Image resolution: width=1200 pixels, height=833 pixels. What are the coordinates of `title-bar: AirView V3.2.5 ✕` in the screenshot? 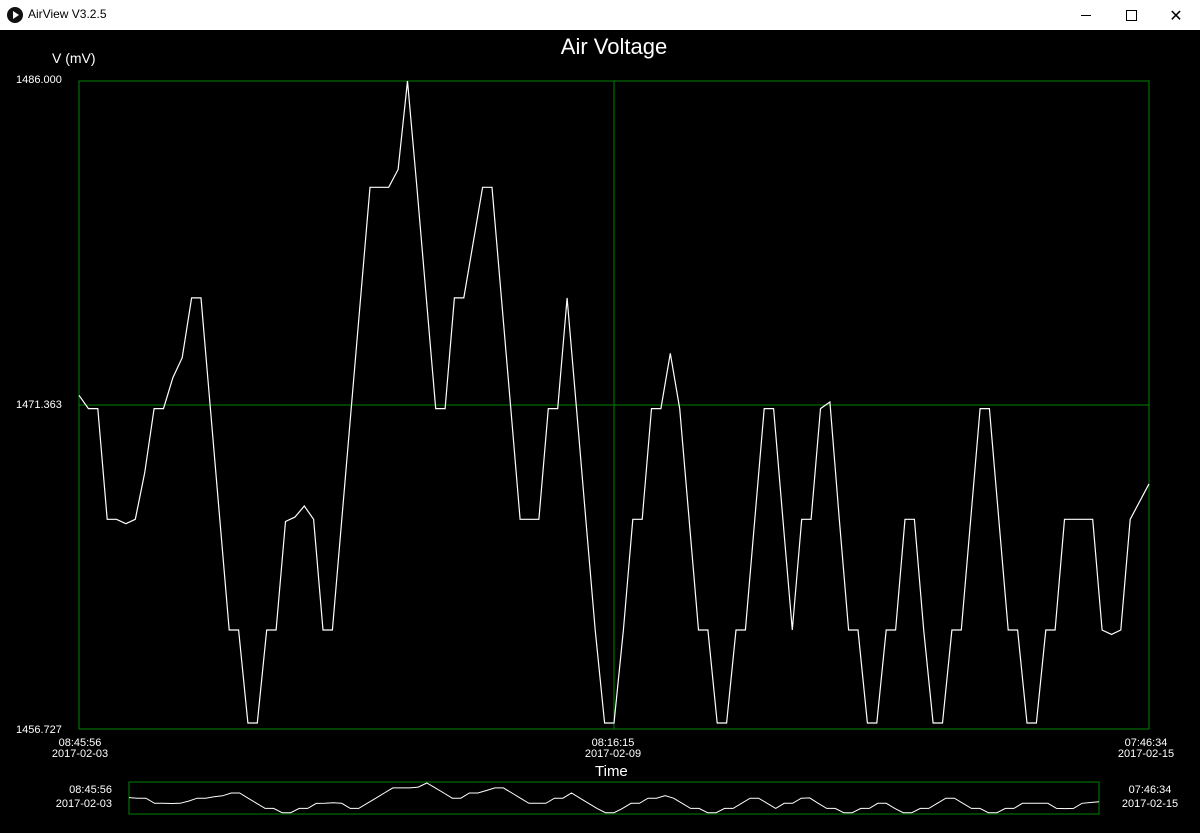 It's located at (600, 15).